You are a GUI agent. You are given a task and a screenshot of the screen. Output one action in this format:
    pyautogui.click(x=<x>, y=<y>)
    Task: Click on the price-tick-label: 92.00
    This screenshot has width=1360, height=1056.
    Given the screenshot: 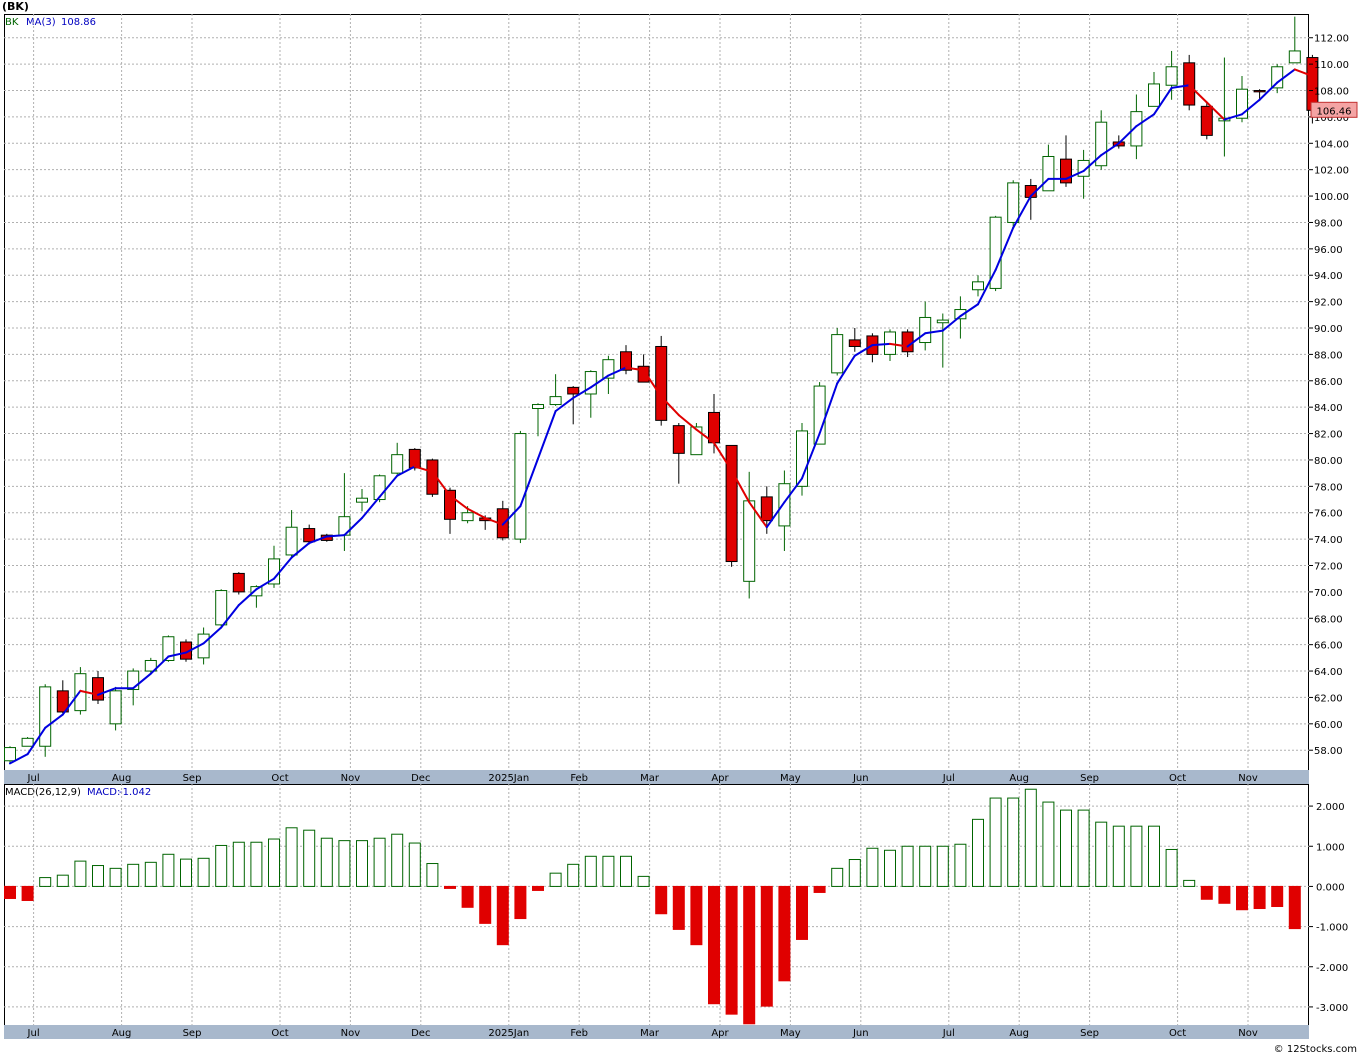 What is the action you would take?
    pyautogui.click(x=1328, y=303)
    